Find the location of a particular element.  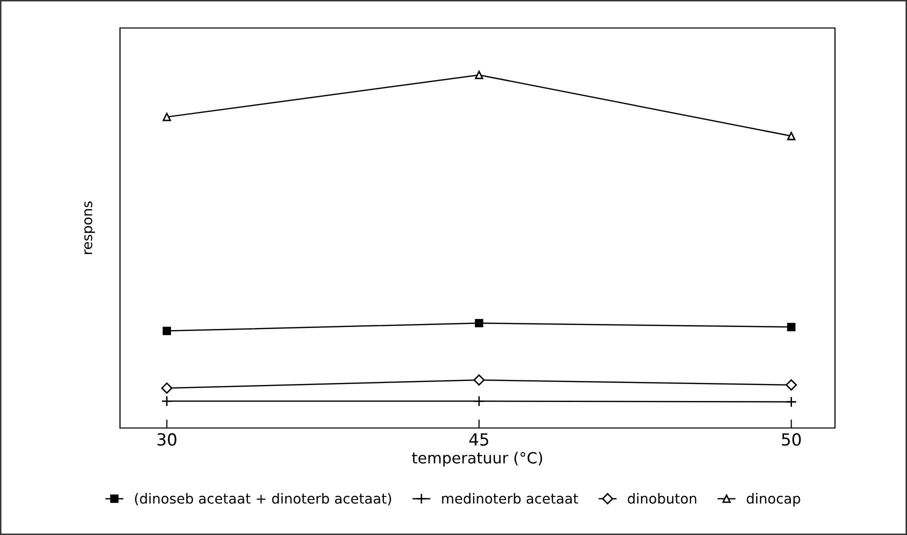

x-tick-label: 30 is located at coordinates (167, 439).